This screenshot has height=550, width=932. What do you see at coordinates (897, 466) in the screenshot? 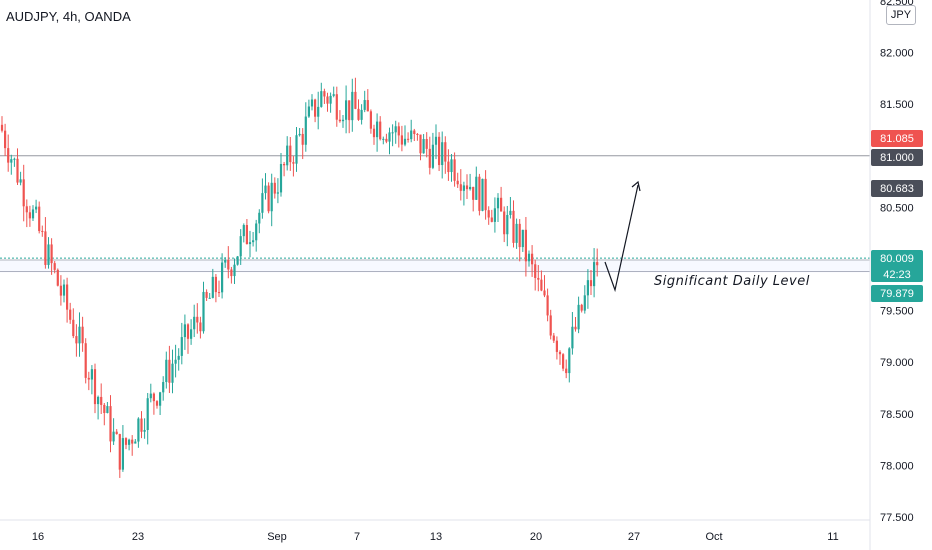
I see `y-tick-label: 78.000` at bounding box center [897, 466].